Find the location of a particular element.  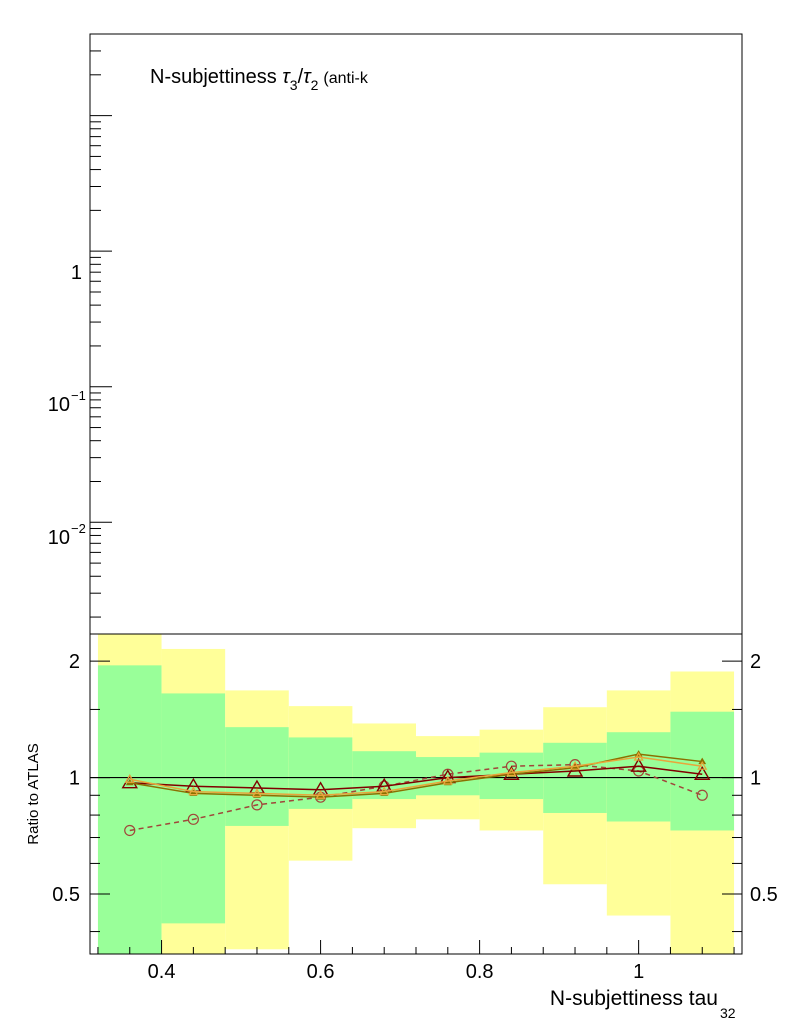

title-suffix: (anti-k is located at coordinates (345, 78).